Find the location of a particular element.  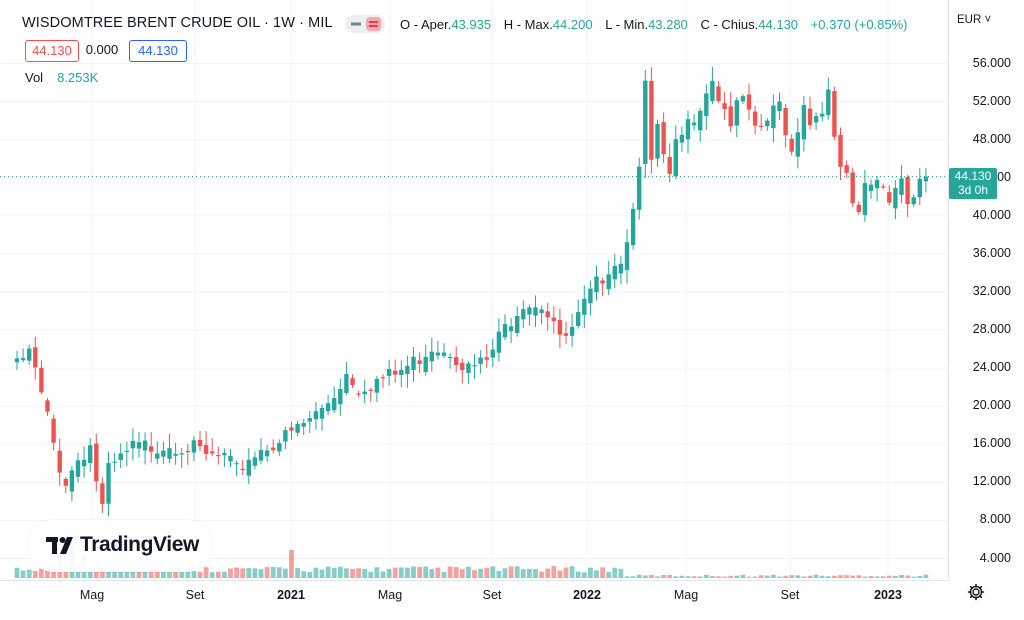

time-axis: Mag Set 2021 Mag Set 2022 Mag Set 2023 is located at coordinates (474, 600).